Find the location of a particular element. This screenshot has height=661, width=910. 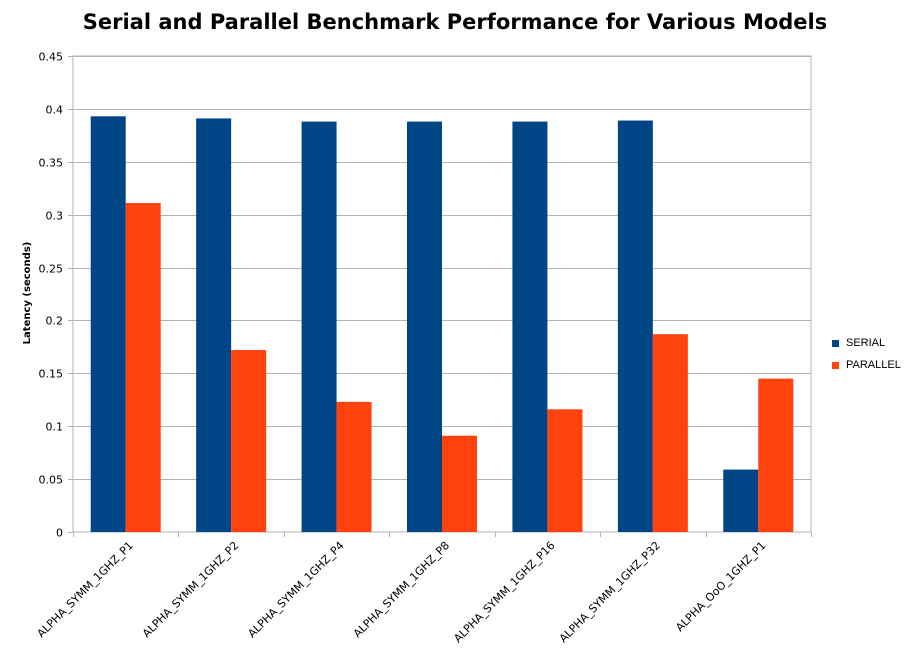

x-tick-label: ALPHA_SYMM_1GHZ_P8 is located at coordinates (401, 589).